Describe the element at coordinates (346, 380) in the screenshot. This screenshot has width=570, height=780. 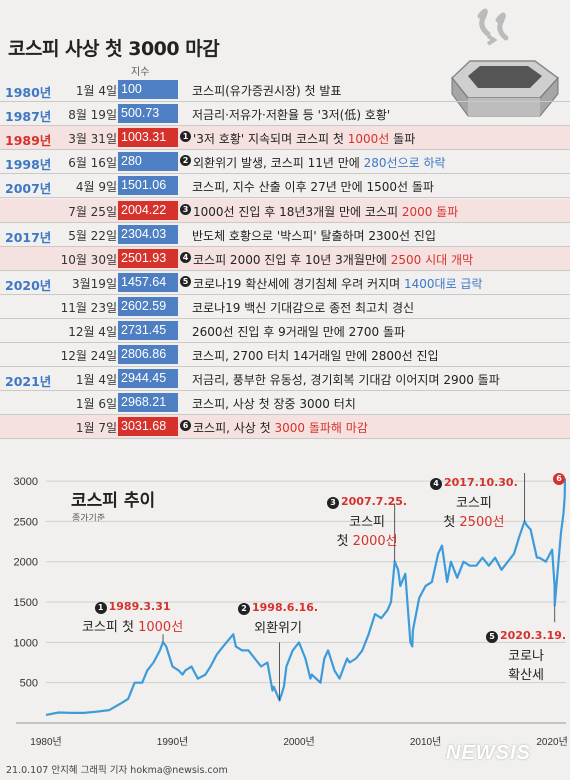
I see `row-description: 저금리, 풍부한 유동성, 경기회복 기대감 이어지며 2900 돌파` at that location.